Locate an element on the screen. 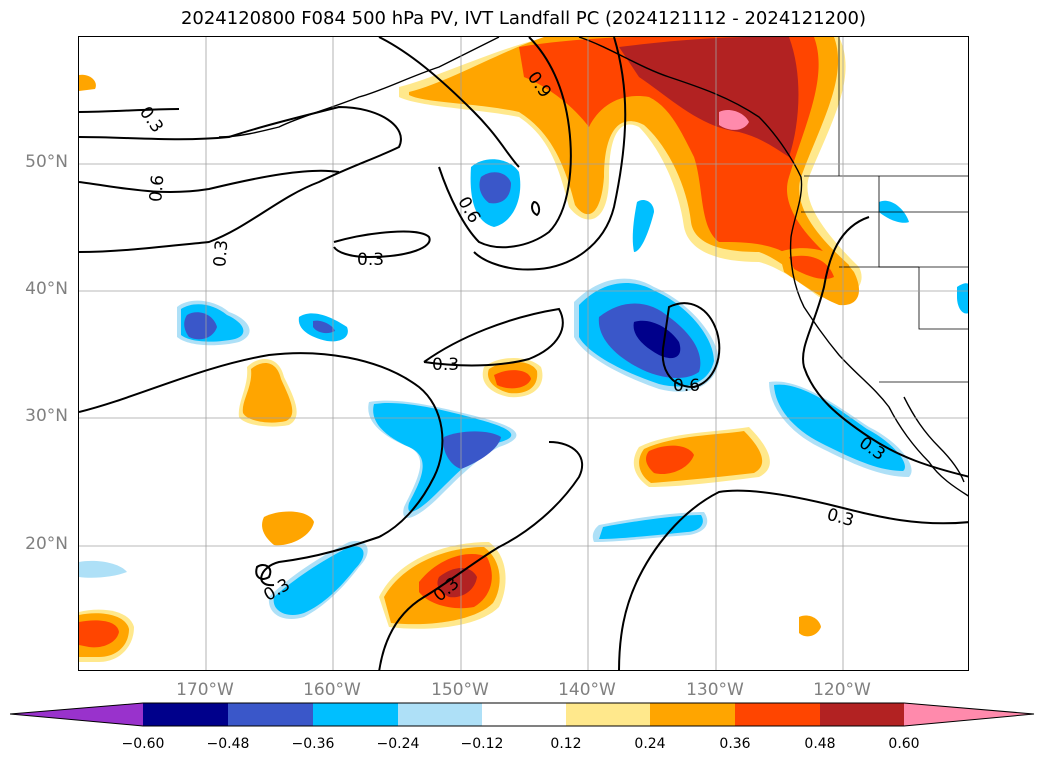 This screenshot has height=765, width=1047. pv-contour-0.3-mid is located at coordinates (382, 244).